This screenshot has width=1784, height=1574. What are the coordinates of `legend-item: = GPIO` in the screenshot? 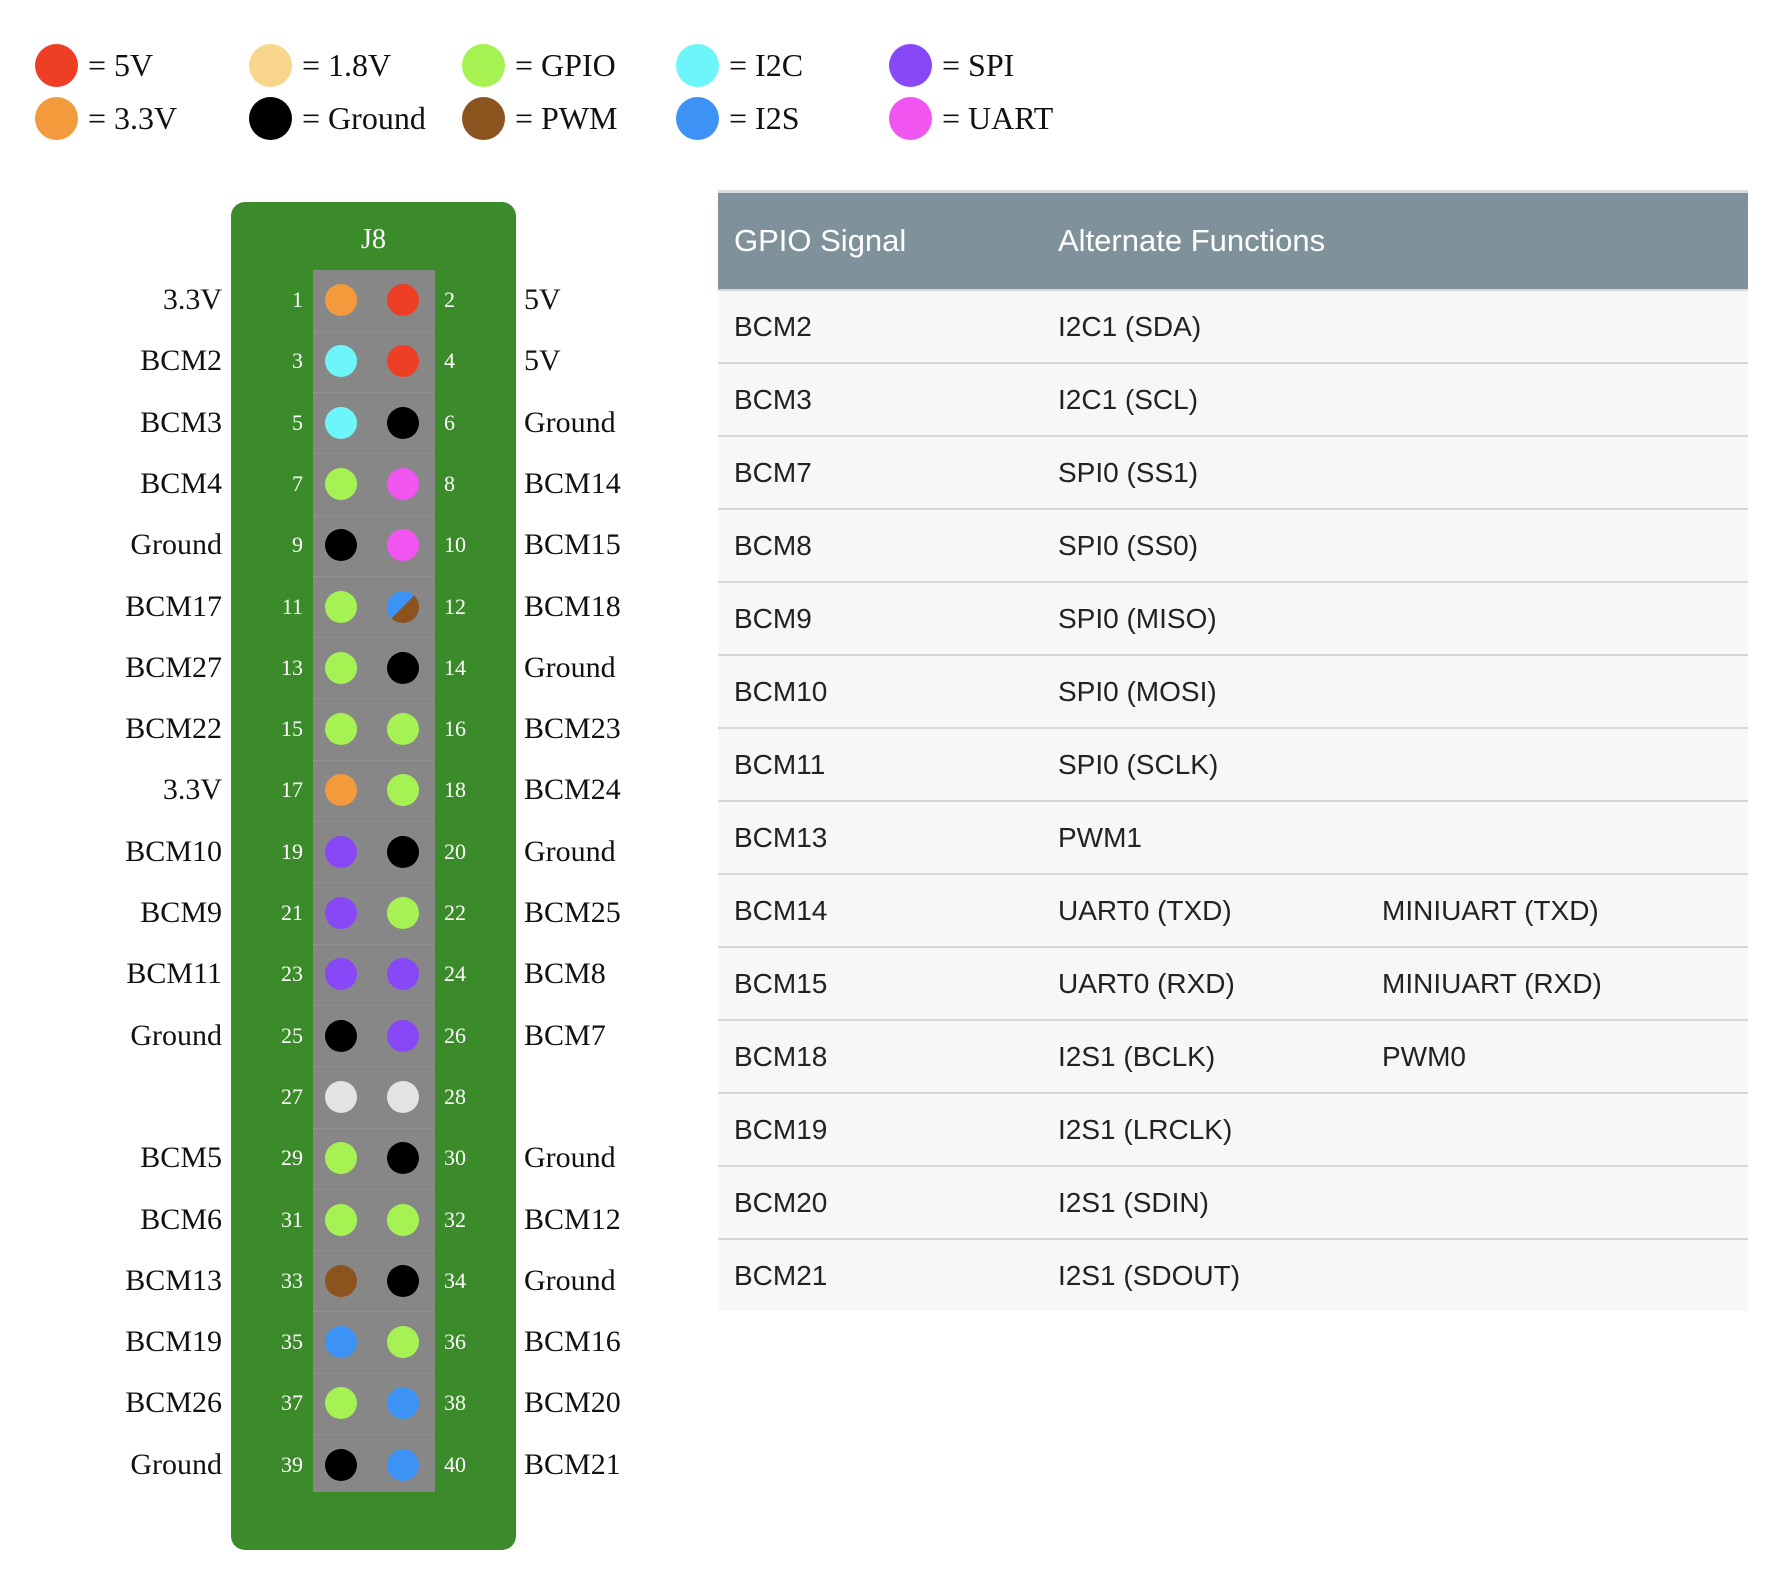 It's located at (539, 65).